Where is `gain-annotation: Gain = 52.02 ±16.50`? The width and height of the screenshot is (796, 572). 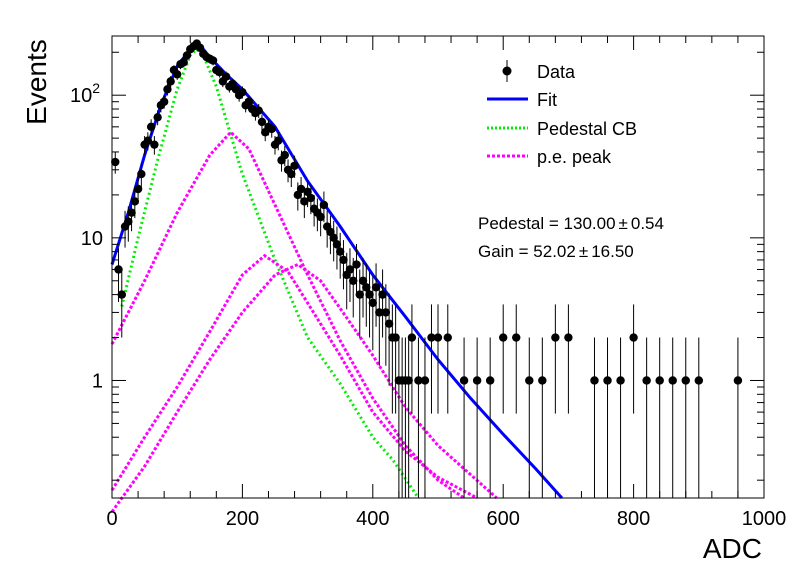 gain-annotation: Gain = 52.02 ±16.50 is located at coordinates (556, 251).